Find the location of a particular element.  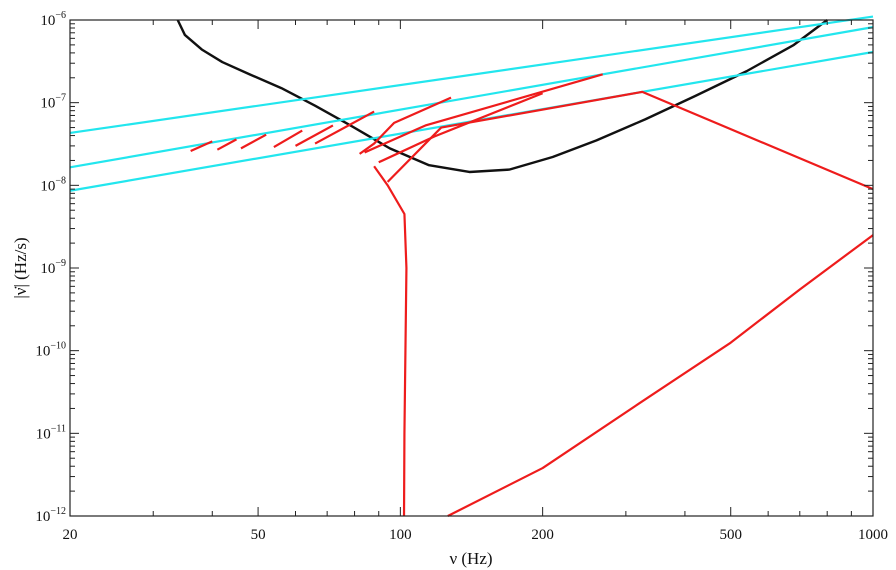

x-tick-label: 100 is located at coordinates (400, 535).